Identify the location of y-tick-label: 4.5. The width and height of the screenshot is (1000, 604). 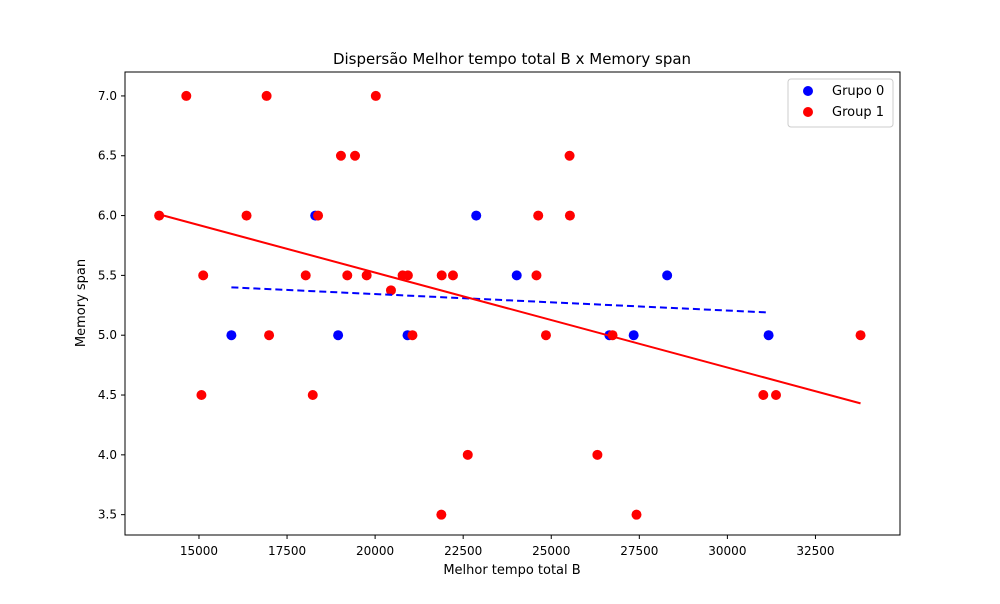
(107, 395).